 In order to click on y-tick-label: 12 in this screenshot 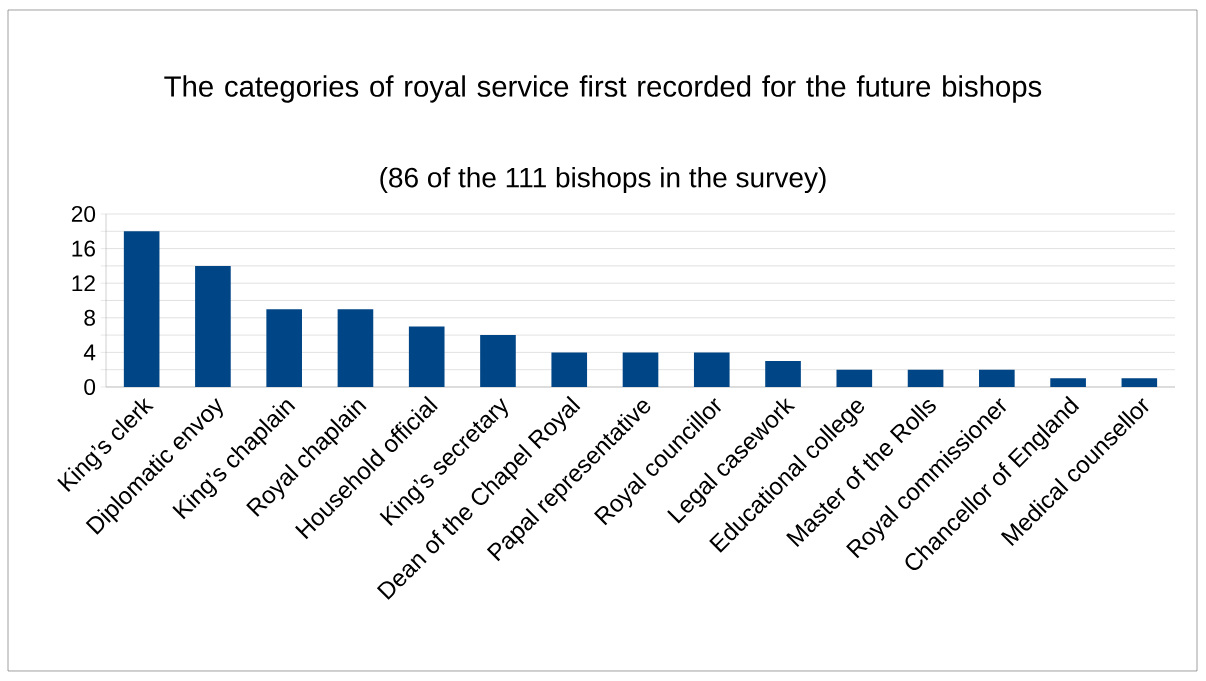, I will do `click(83, 283)`.